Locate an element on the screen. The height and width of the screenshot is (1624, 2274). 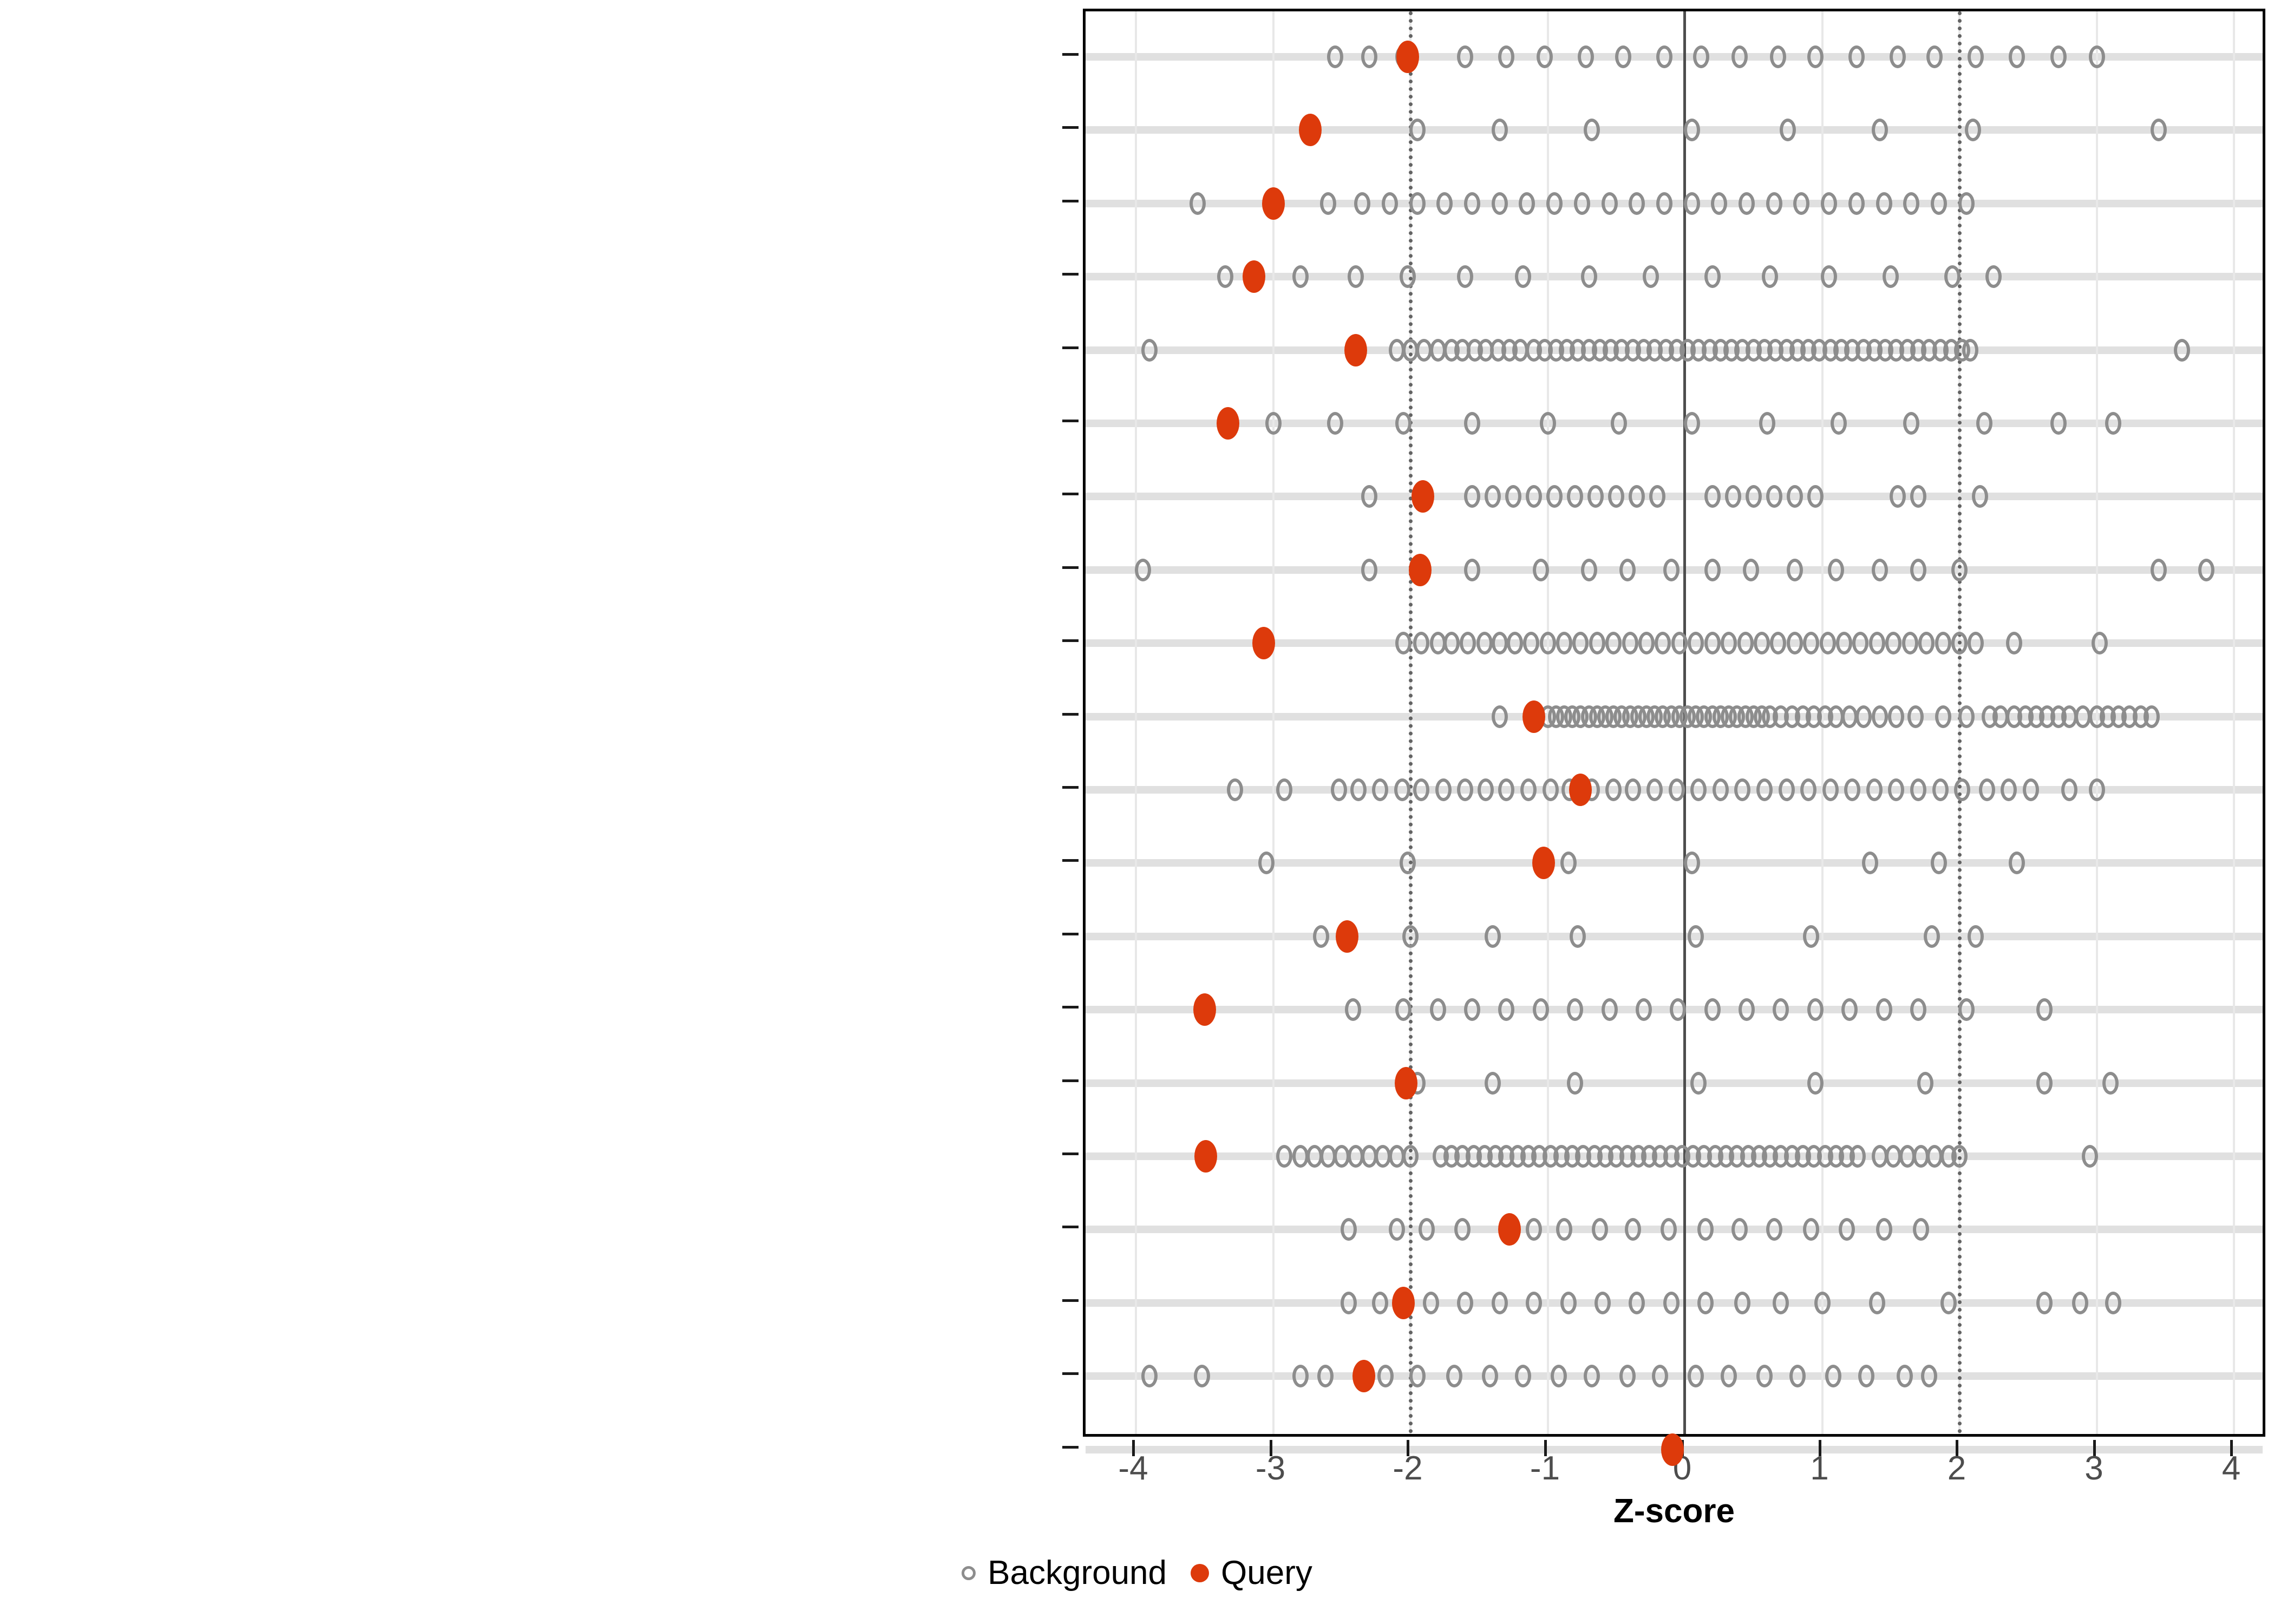
filled-circle-icon is located at coordinates (1201, 1573).